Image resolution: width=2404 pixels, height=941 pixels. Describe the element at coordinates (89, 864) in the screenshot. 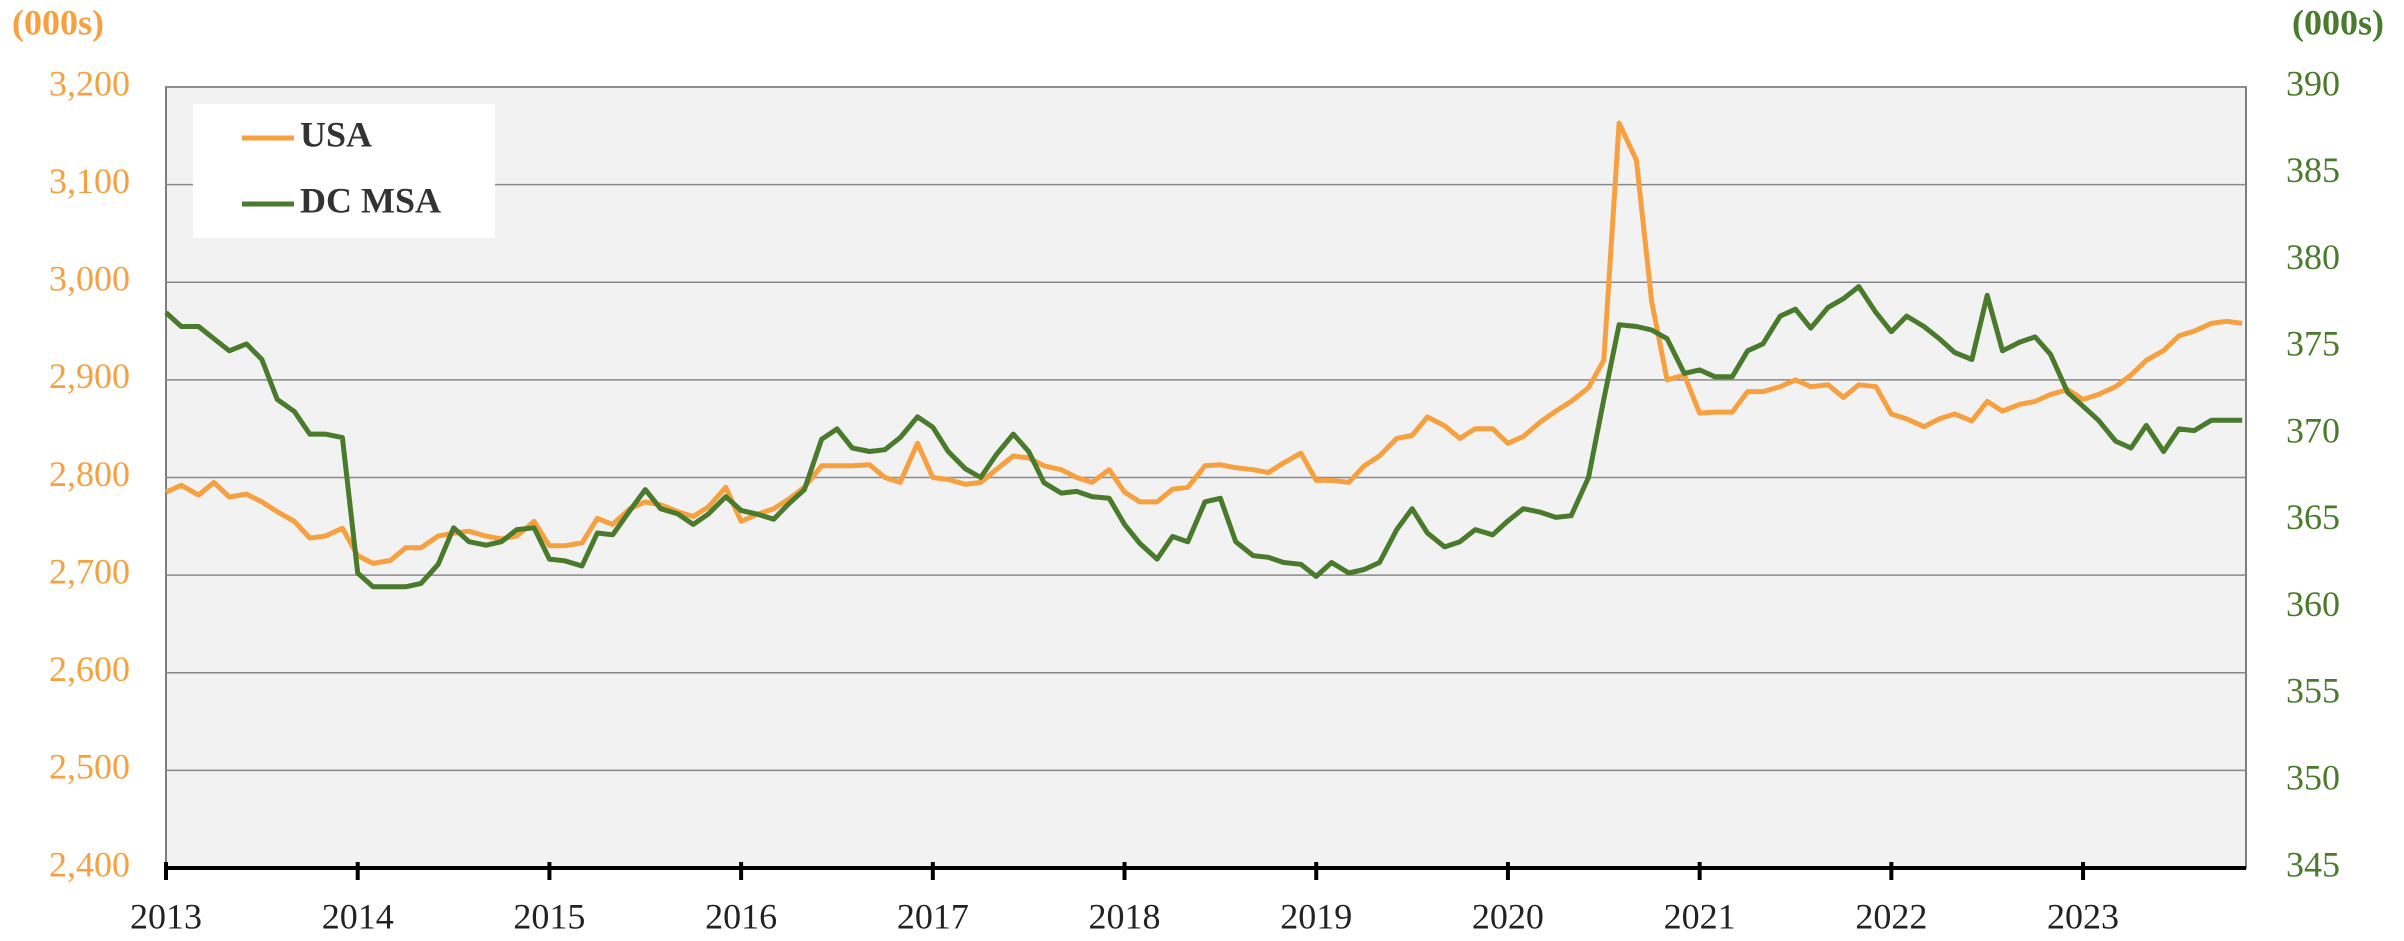

I see `y-tick-label: 2,400` at that location.